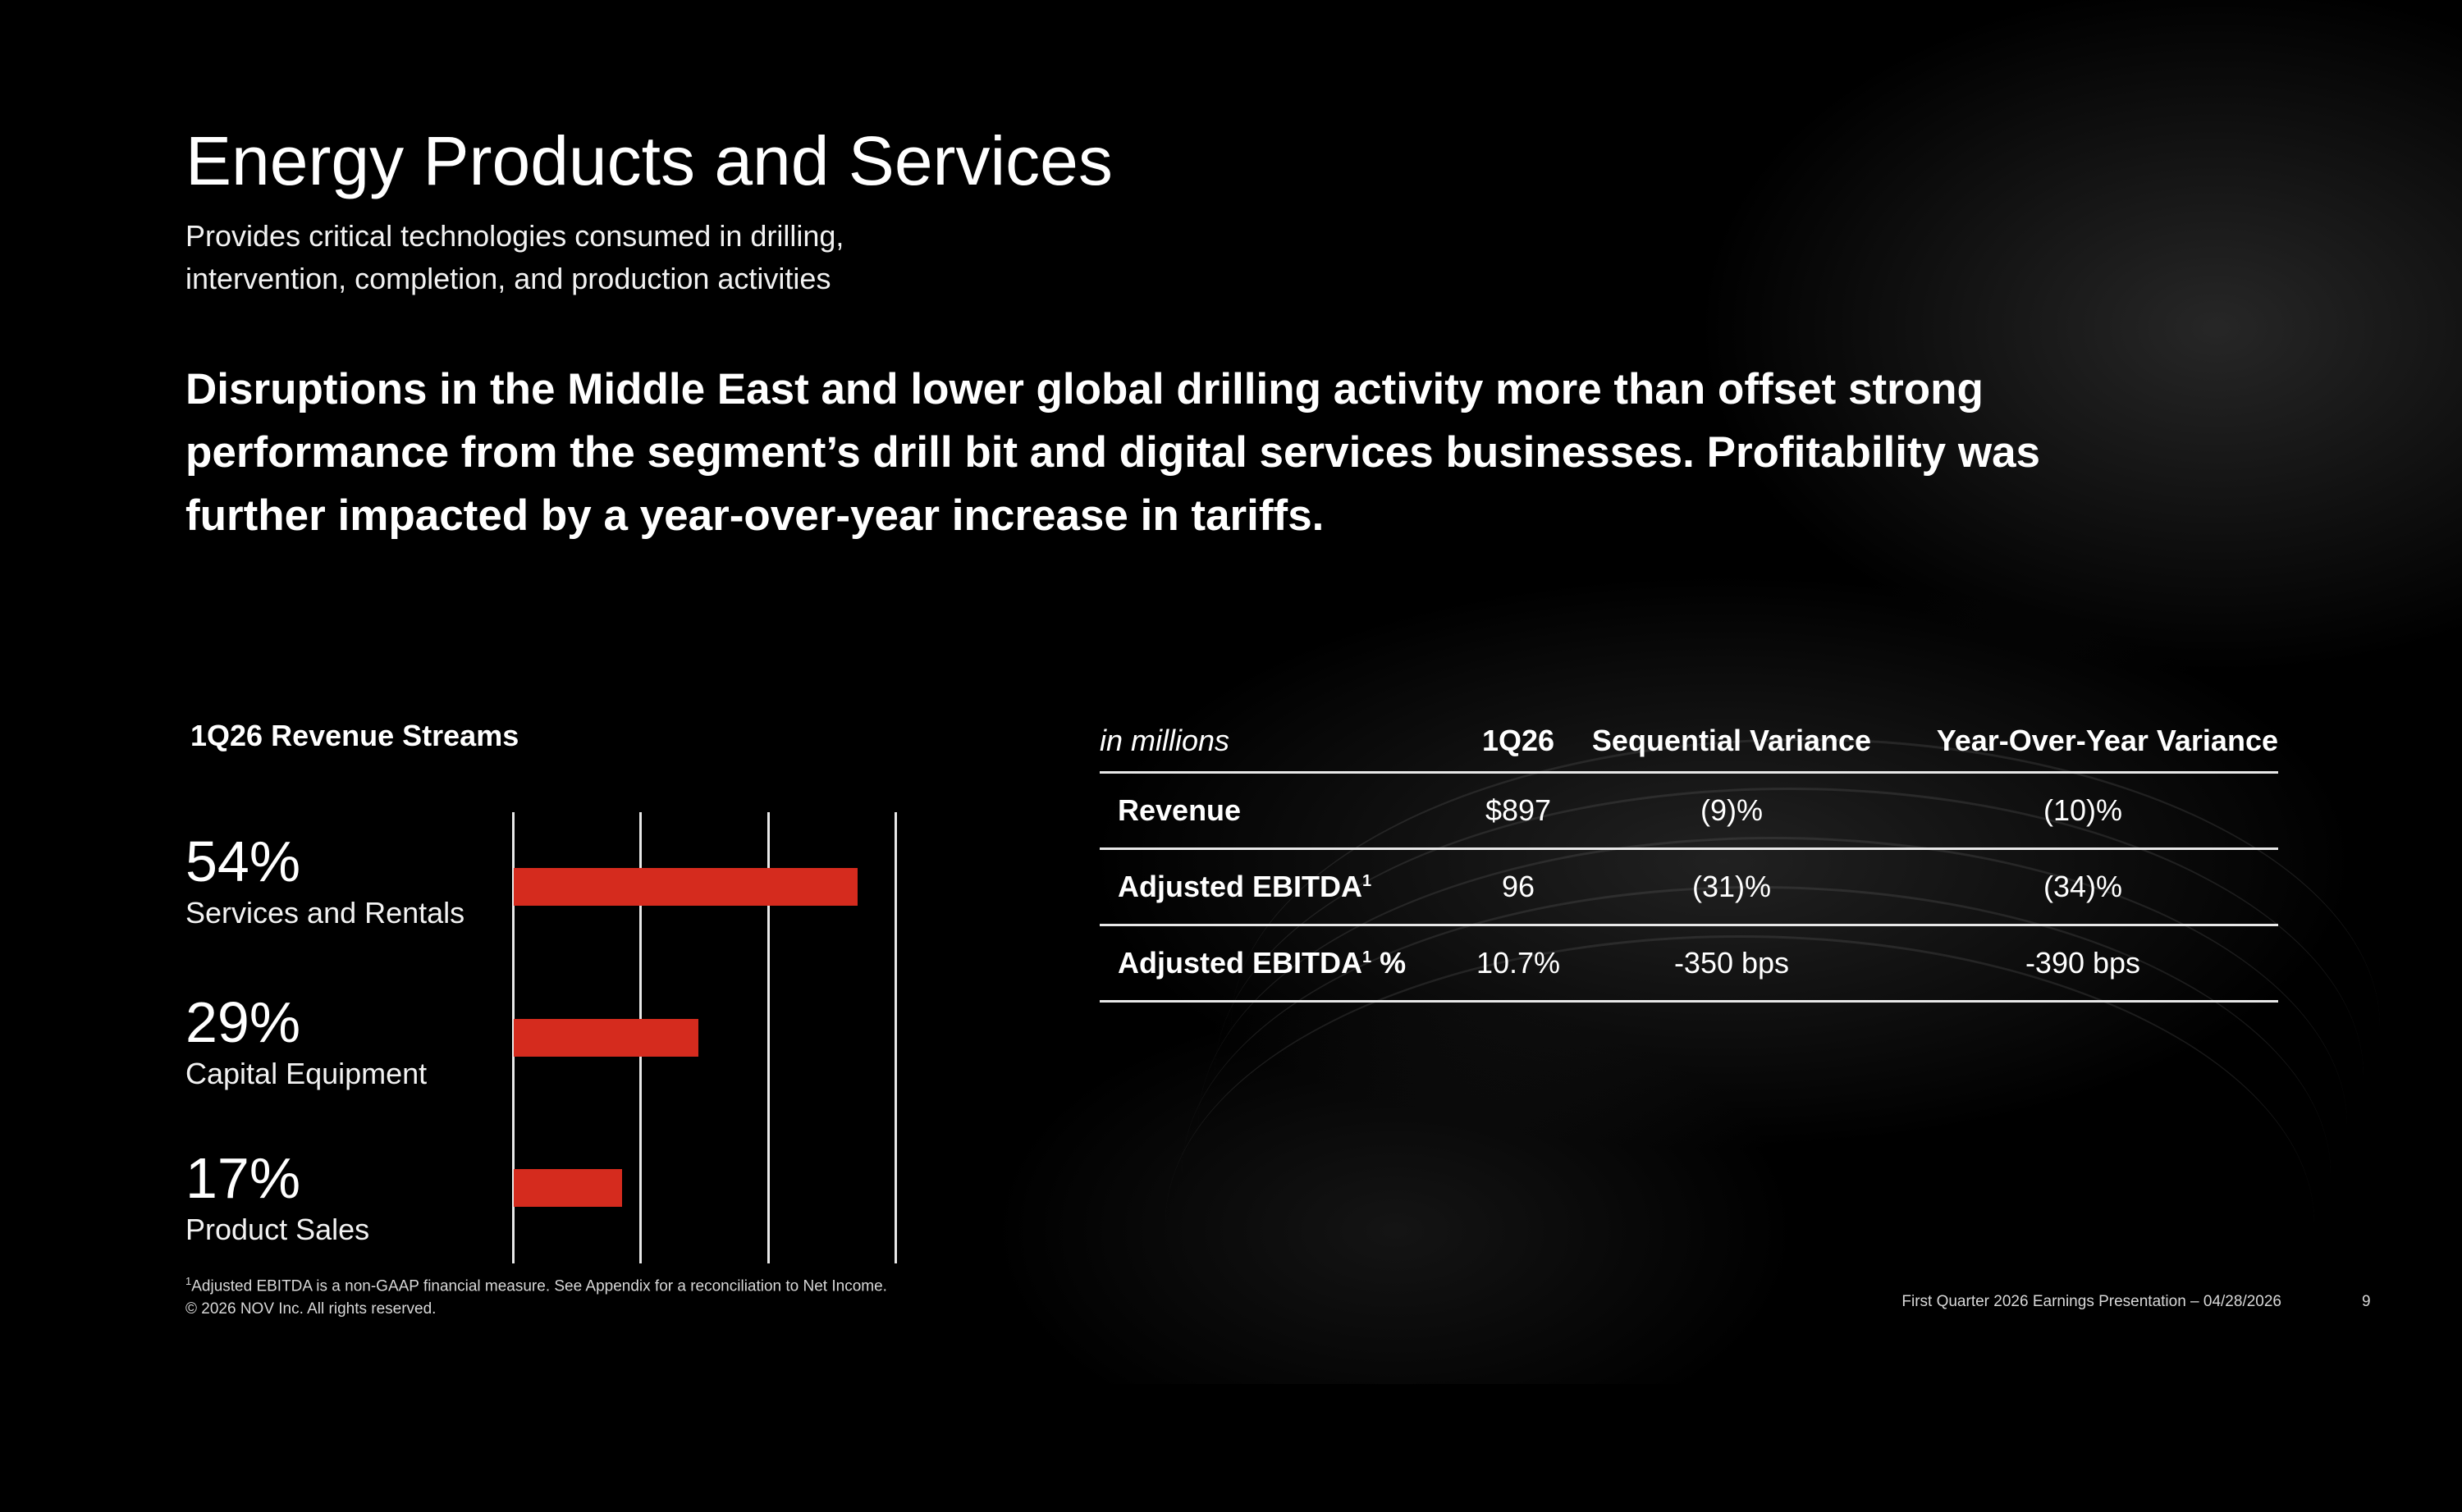 Image resolution: width=2462 pixels, height=1512 pixels. Describe the element at coordinates (1165, 740) in the screenshot. I see `units-label: in millions` at that location.